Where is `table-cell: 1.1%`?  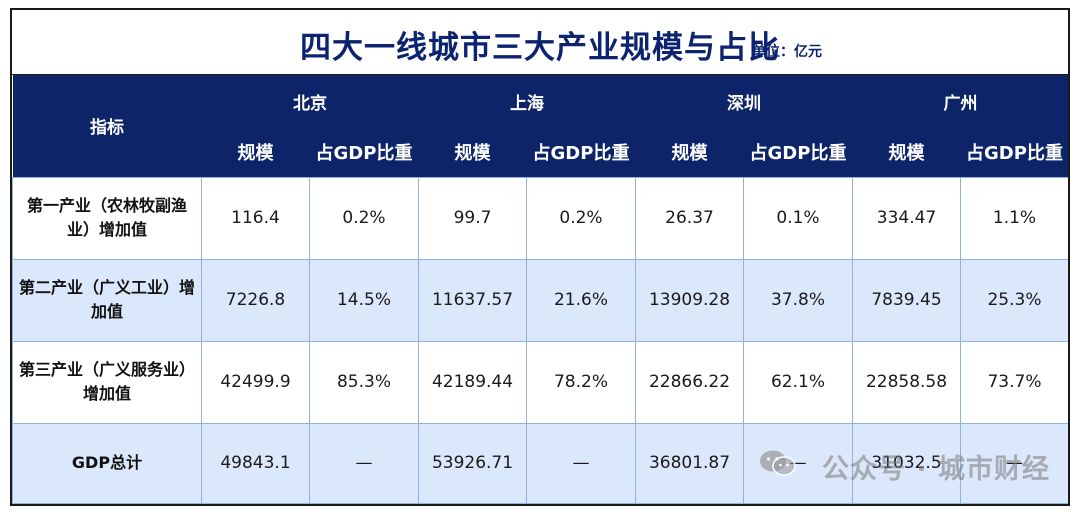
table-cell: 1.1% is located at coordinates (1014, 218).